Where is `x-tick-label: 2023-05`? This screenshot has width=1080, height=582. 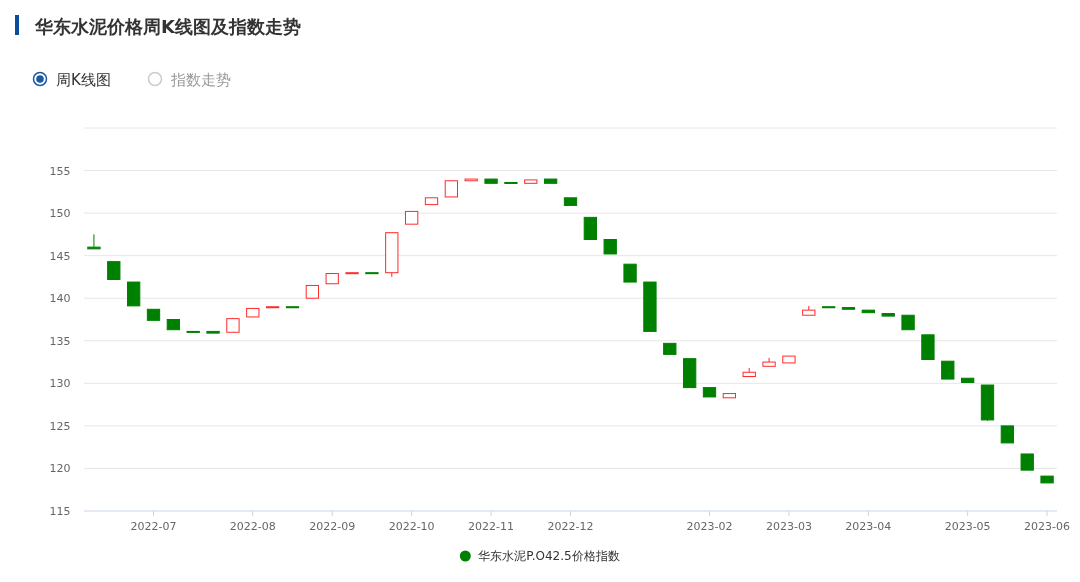
x-tick-label: 2023-05 is located at coordinates (967, 526).